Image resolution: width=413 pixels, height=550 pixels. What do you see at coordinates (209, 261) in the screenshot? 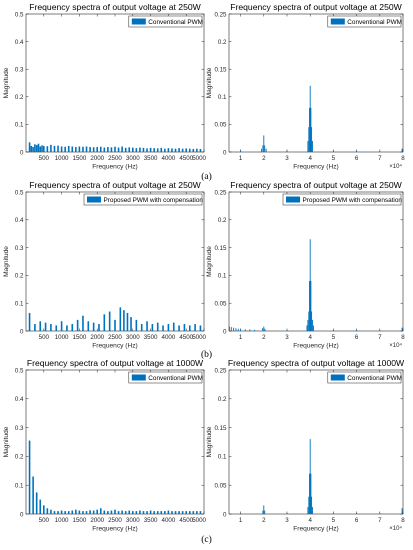
I see `chart-4-ylabel: Magnitude` at bounding box center [209, 261].